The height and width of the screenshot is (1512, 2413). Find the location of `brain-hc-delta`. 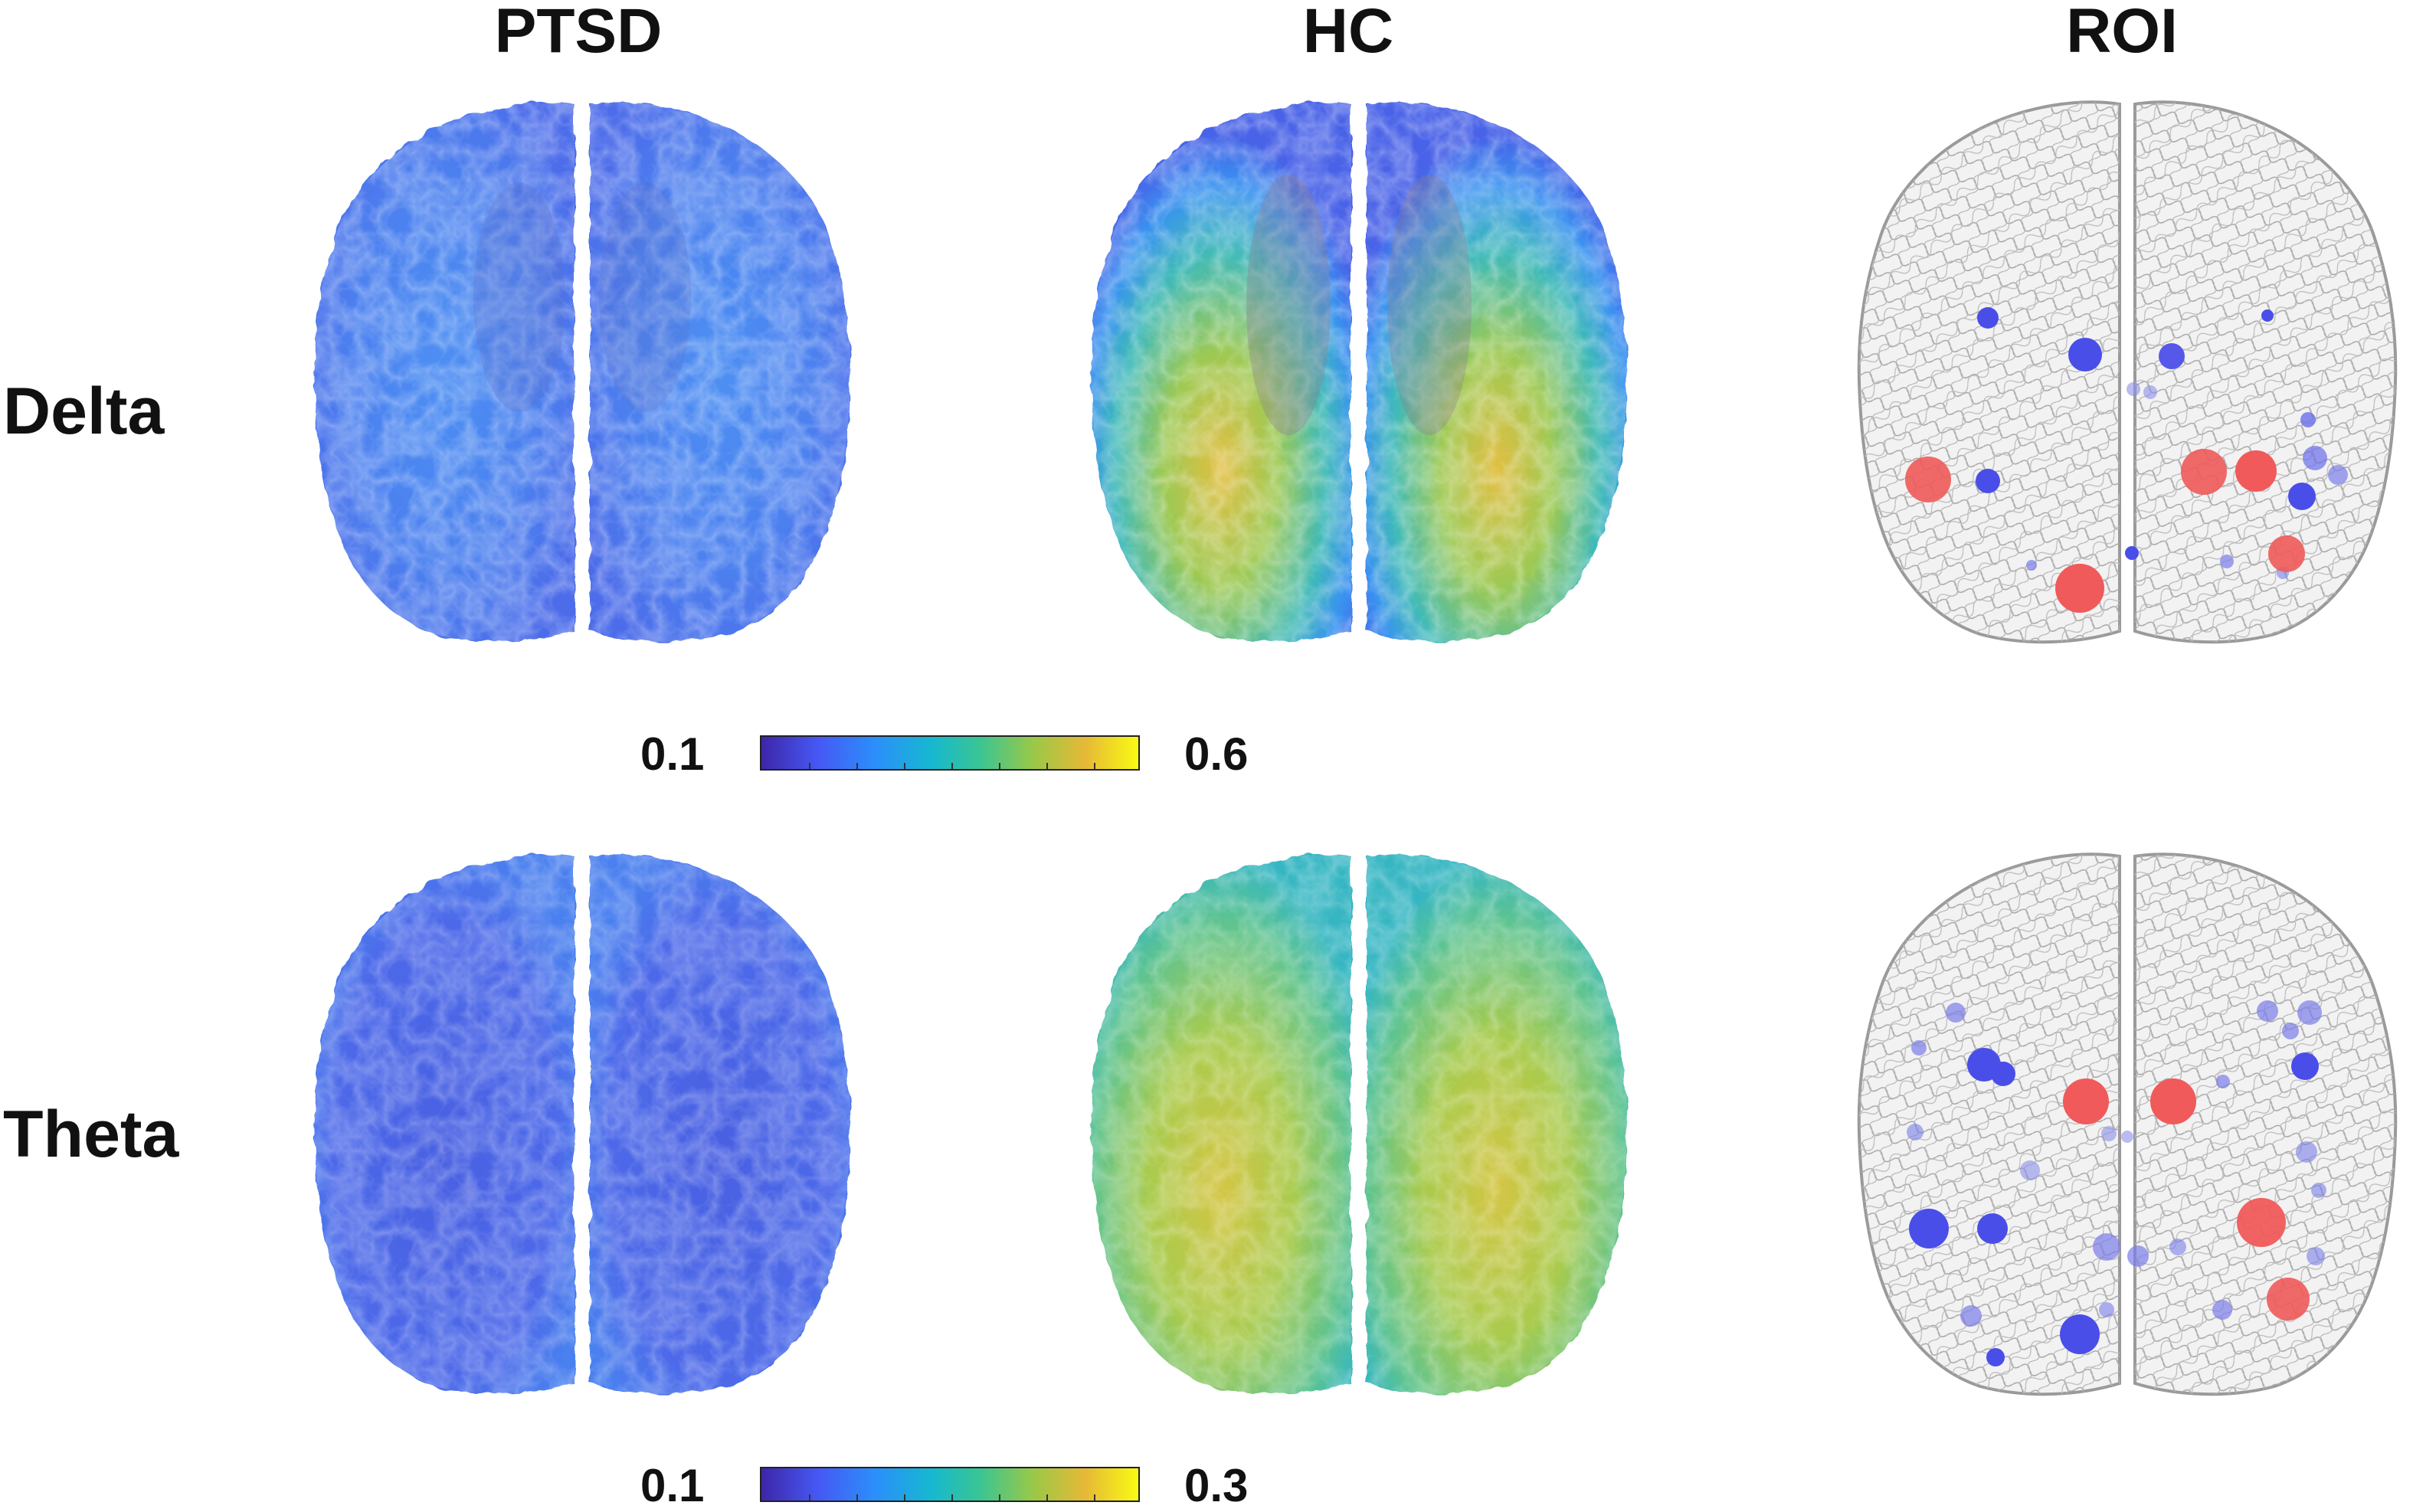

brain-hc-delta is located at coordinates (1359, 372).